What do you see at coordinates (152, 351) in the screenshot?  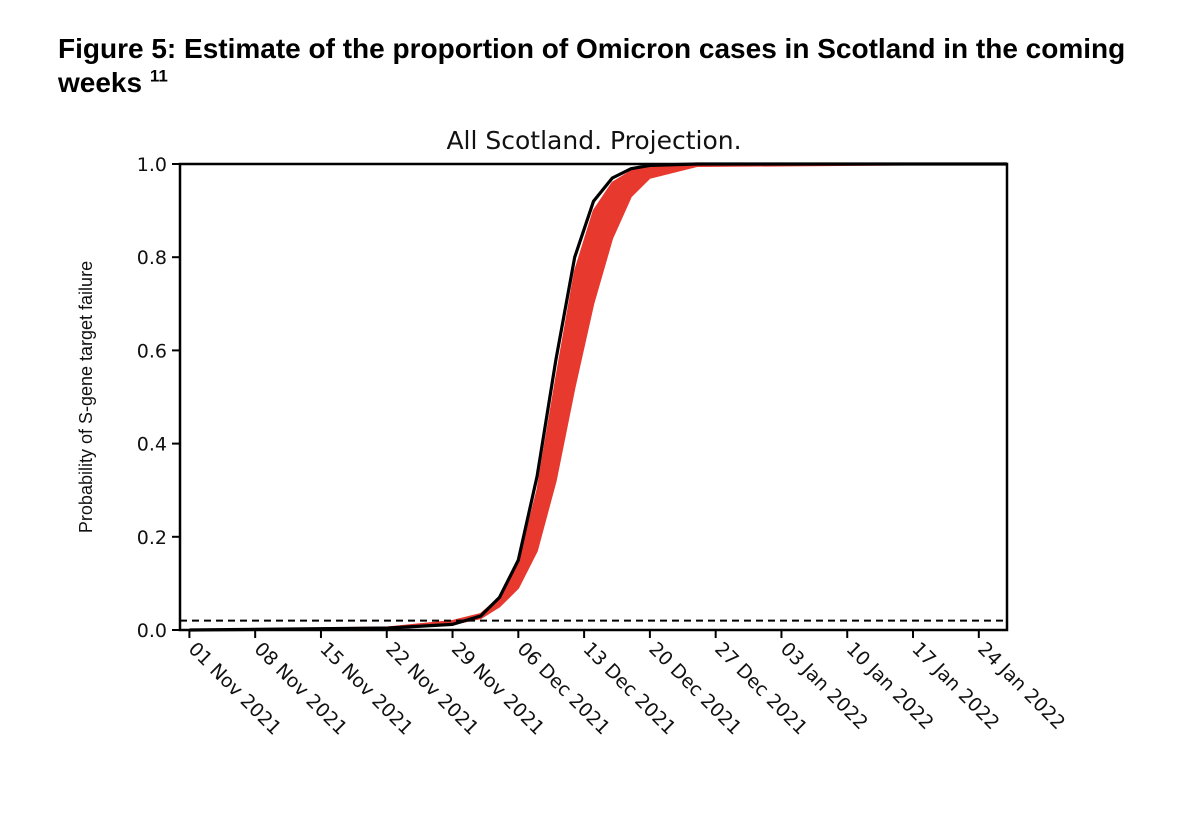 I see `y-tick-label: 0.6` at bounding box center [152, 351].